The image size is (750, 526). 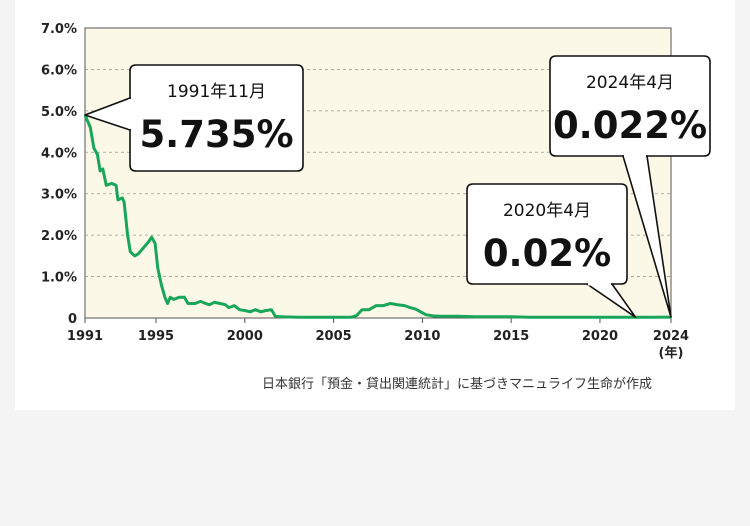 What do you see at coordinates (59, 112) in the screenshot?
I see `y-tick-label: 5.0%` at bounding box center [59, 112].